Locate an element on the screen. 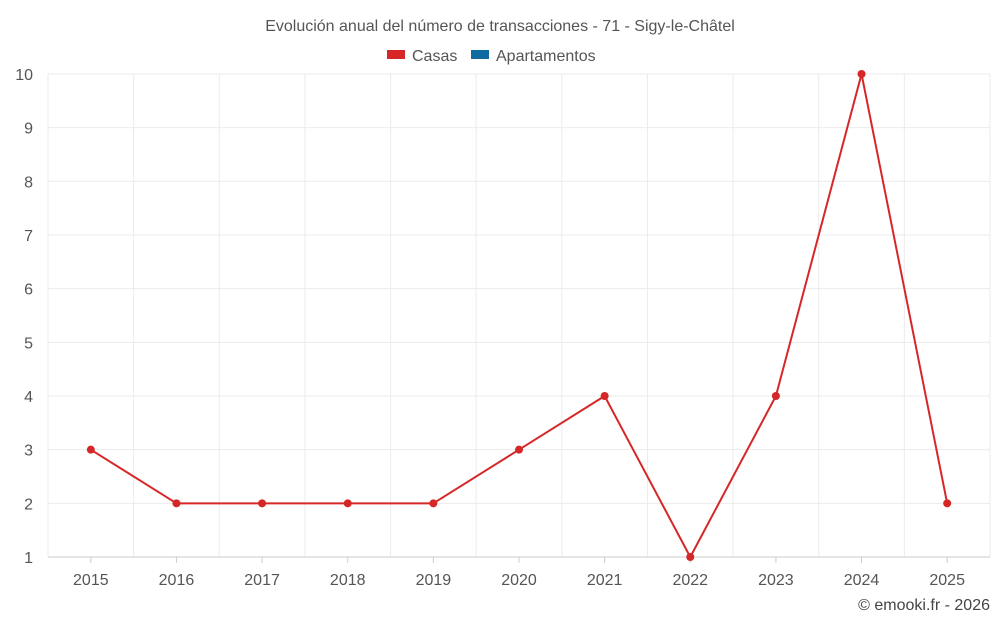  legend-item-apartamentos: Apartamentos is located at coordinates (533, 56).